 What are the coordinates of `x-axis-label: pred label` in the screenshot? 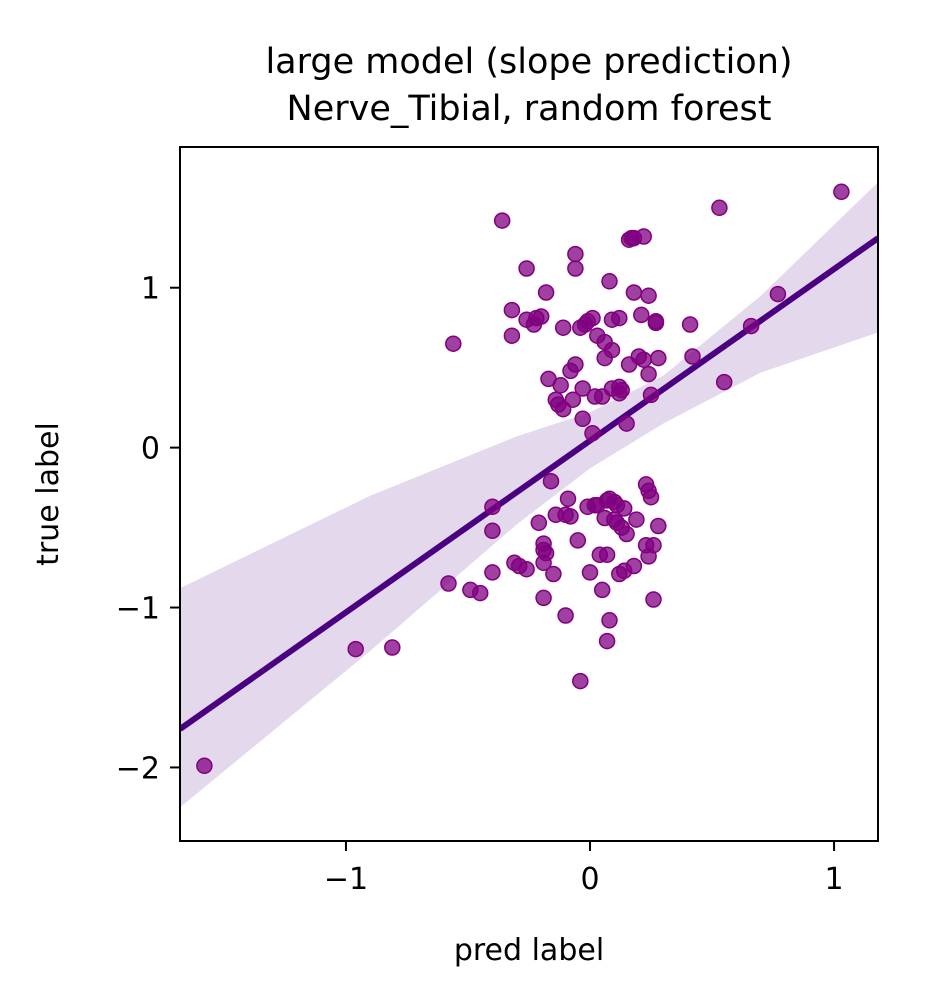 It's located at (529, 950).